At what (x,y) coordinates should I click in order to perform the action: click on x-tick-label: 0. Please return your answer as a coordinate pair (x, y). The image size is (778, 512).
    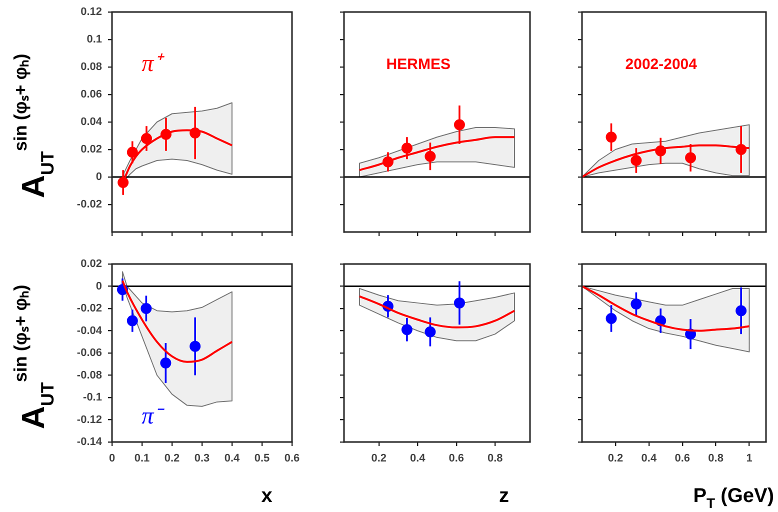
    Looking at the image, I should click on (112, 458).